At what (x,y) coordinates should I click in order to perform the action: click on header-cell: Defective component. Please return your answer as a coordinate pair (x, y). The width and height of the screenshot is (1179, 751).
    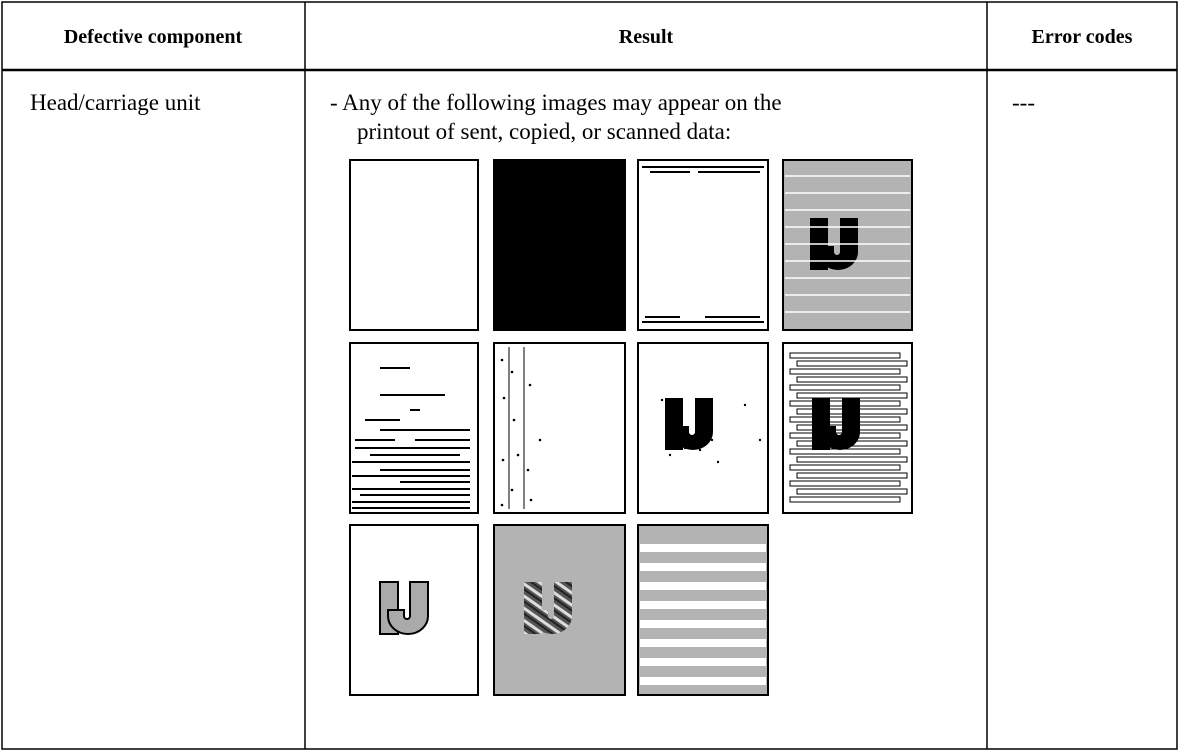
    Looking at the image, I should click on (153, 37).